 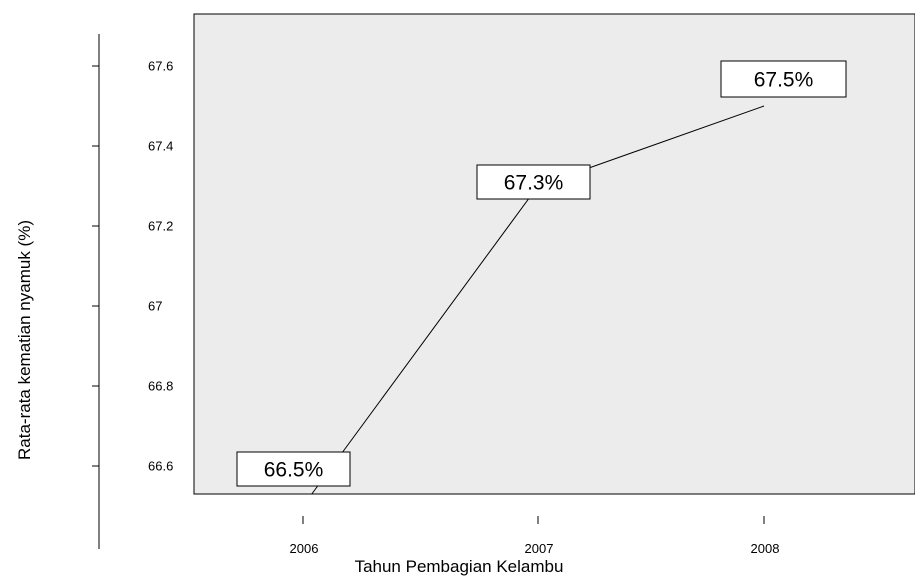 I want to click on y-tick-label: 66.6, so click(x=160, y=466).